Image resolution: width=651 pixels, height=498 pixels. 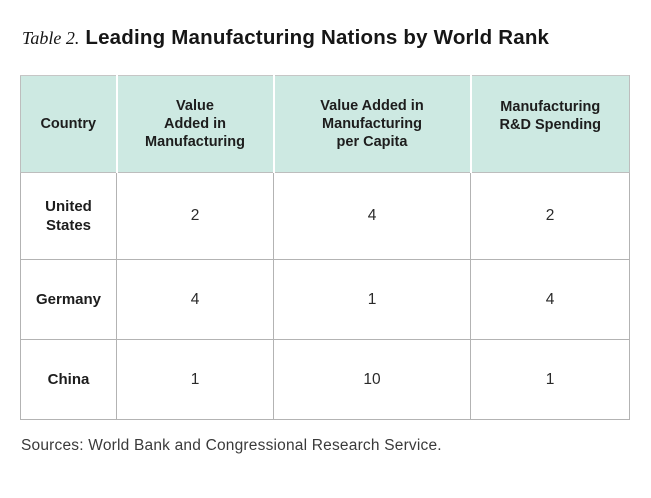 I want to click on table-number-label: Table 2., so click(x=51, y=38).